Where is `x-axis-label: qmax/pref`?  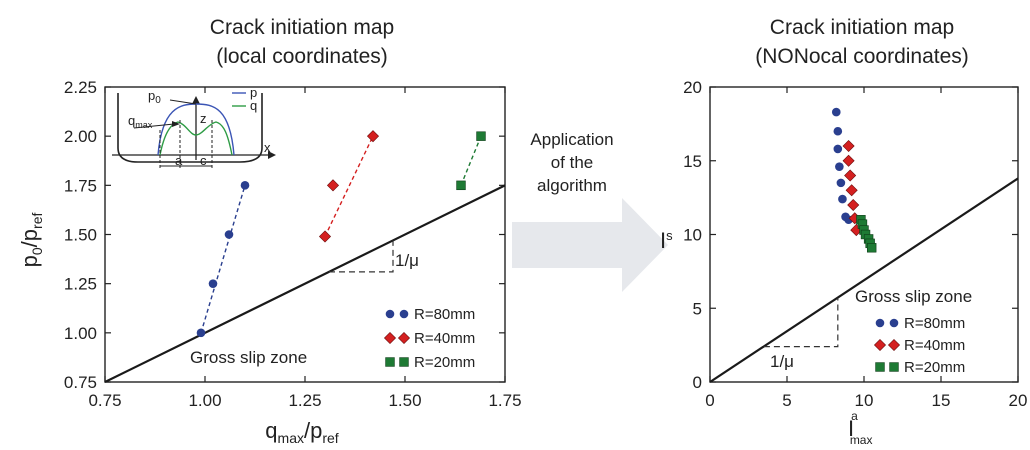
x-axis-label: qmax/pref is located at coordinates (302, 432).